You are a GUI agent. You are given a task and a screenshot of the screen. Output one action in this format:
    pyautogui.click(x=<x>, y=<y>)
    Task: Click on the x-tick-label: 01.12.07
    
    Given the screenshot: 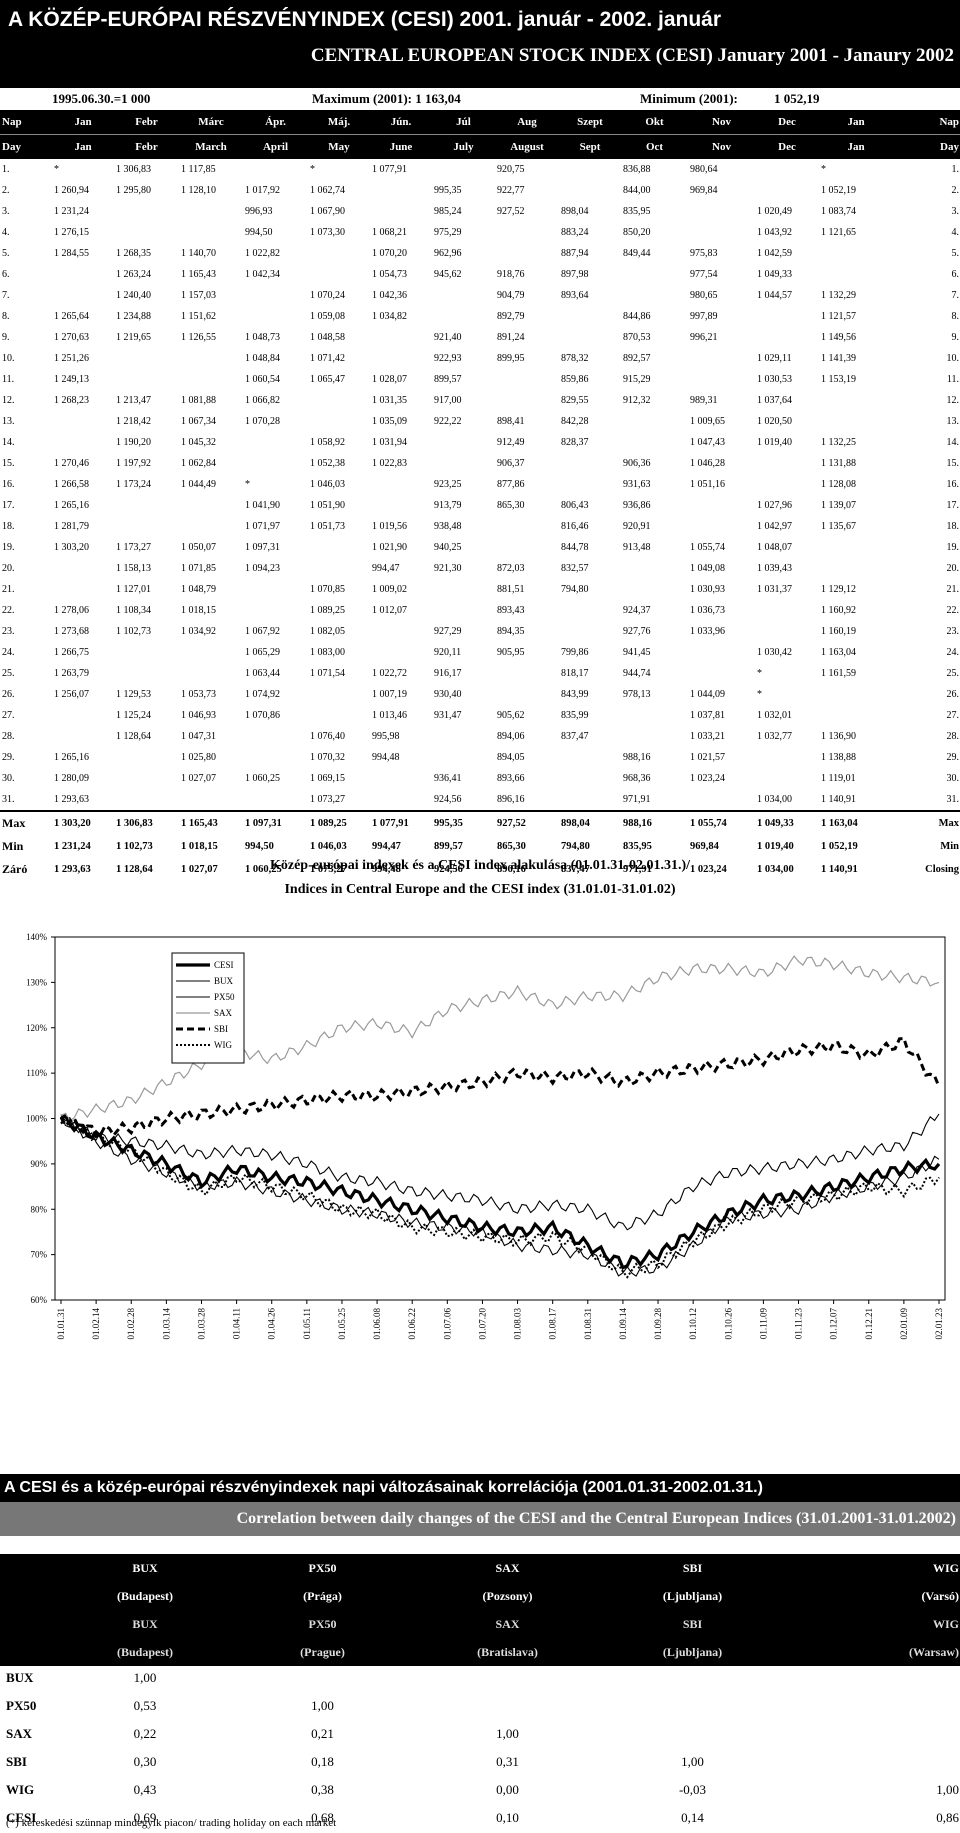 What is the action you would take?
    pyautogui.click(x=834, y=1324)
    